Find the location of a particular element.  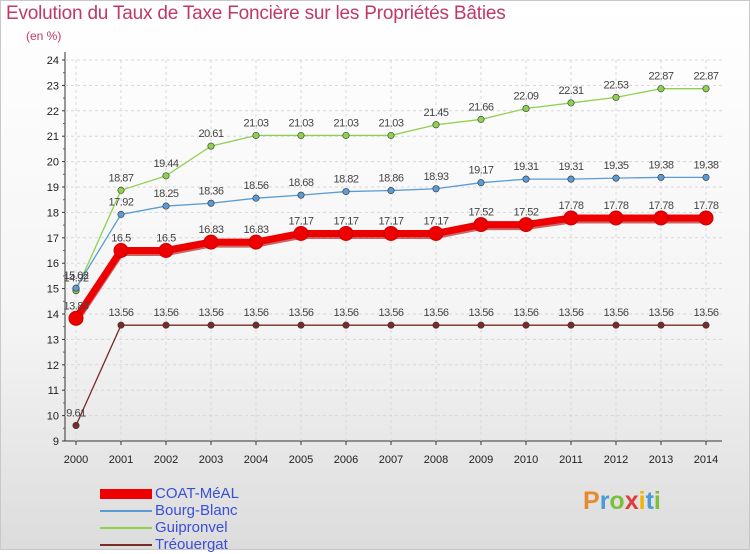

data-label: 22.87 is located at coordinates (660, 77).